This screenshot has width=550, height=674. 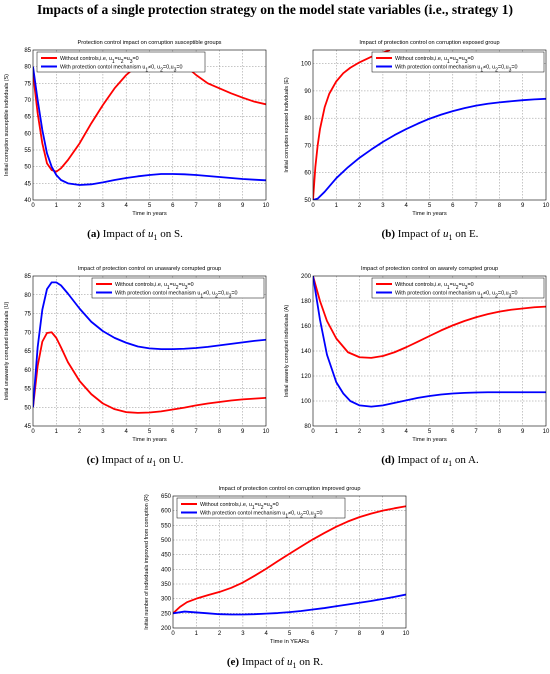 I want to click on y-tick-label: 140, so click(x=306, y=352).